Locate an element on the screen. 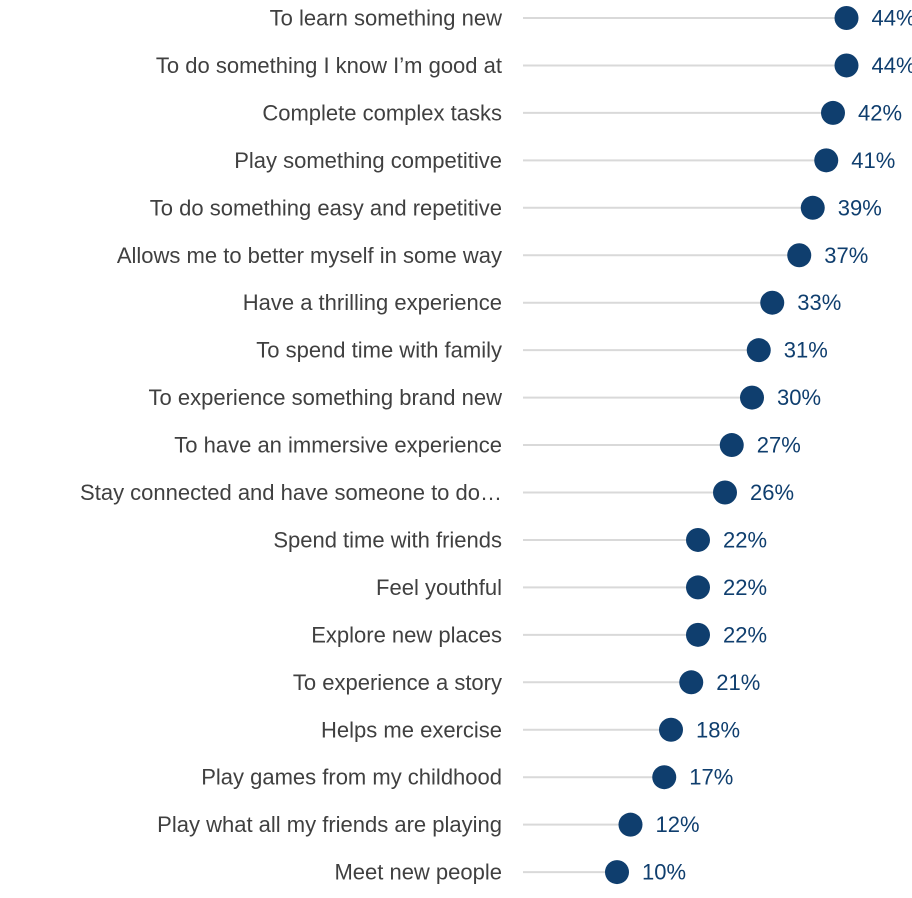 Image resolution: width=912 pixels, height=898 pixels. value-label: 30% is located at coordinates (799, 397).